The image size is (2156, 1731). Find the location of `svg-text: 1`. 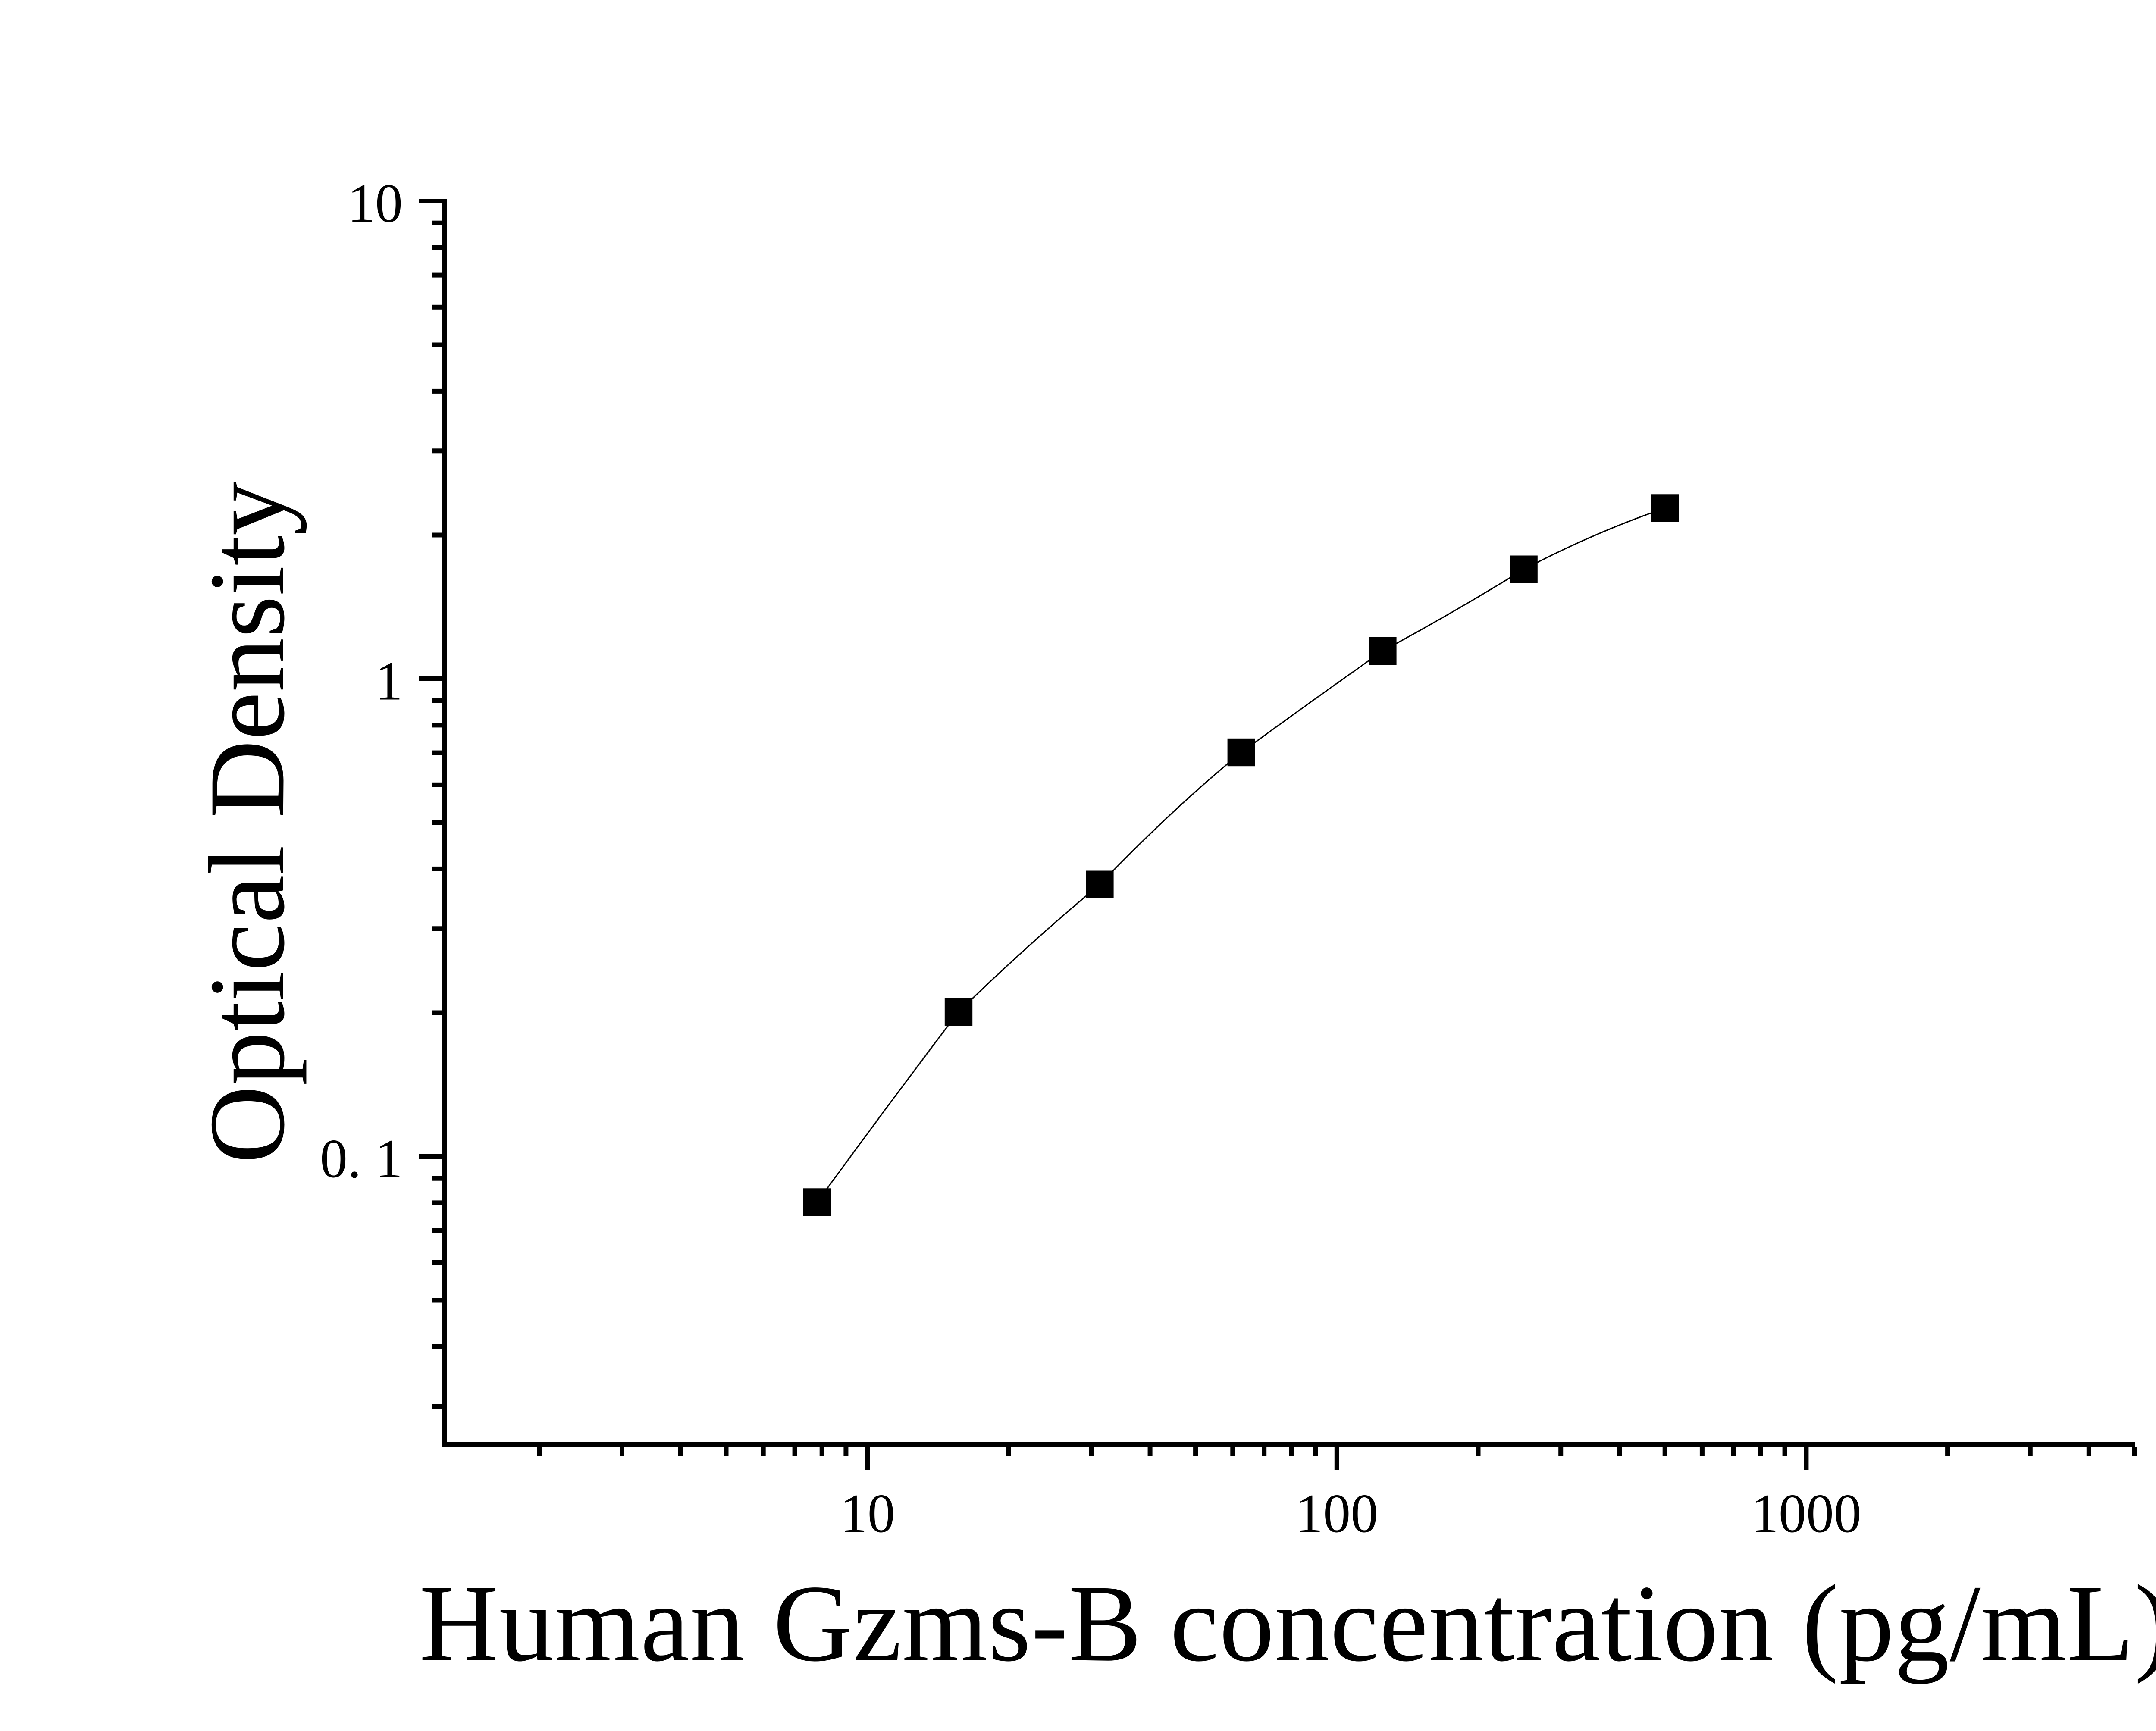

svg-text: 1 is located at coordinates (389, 681).